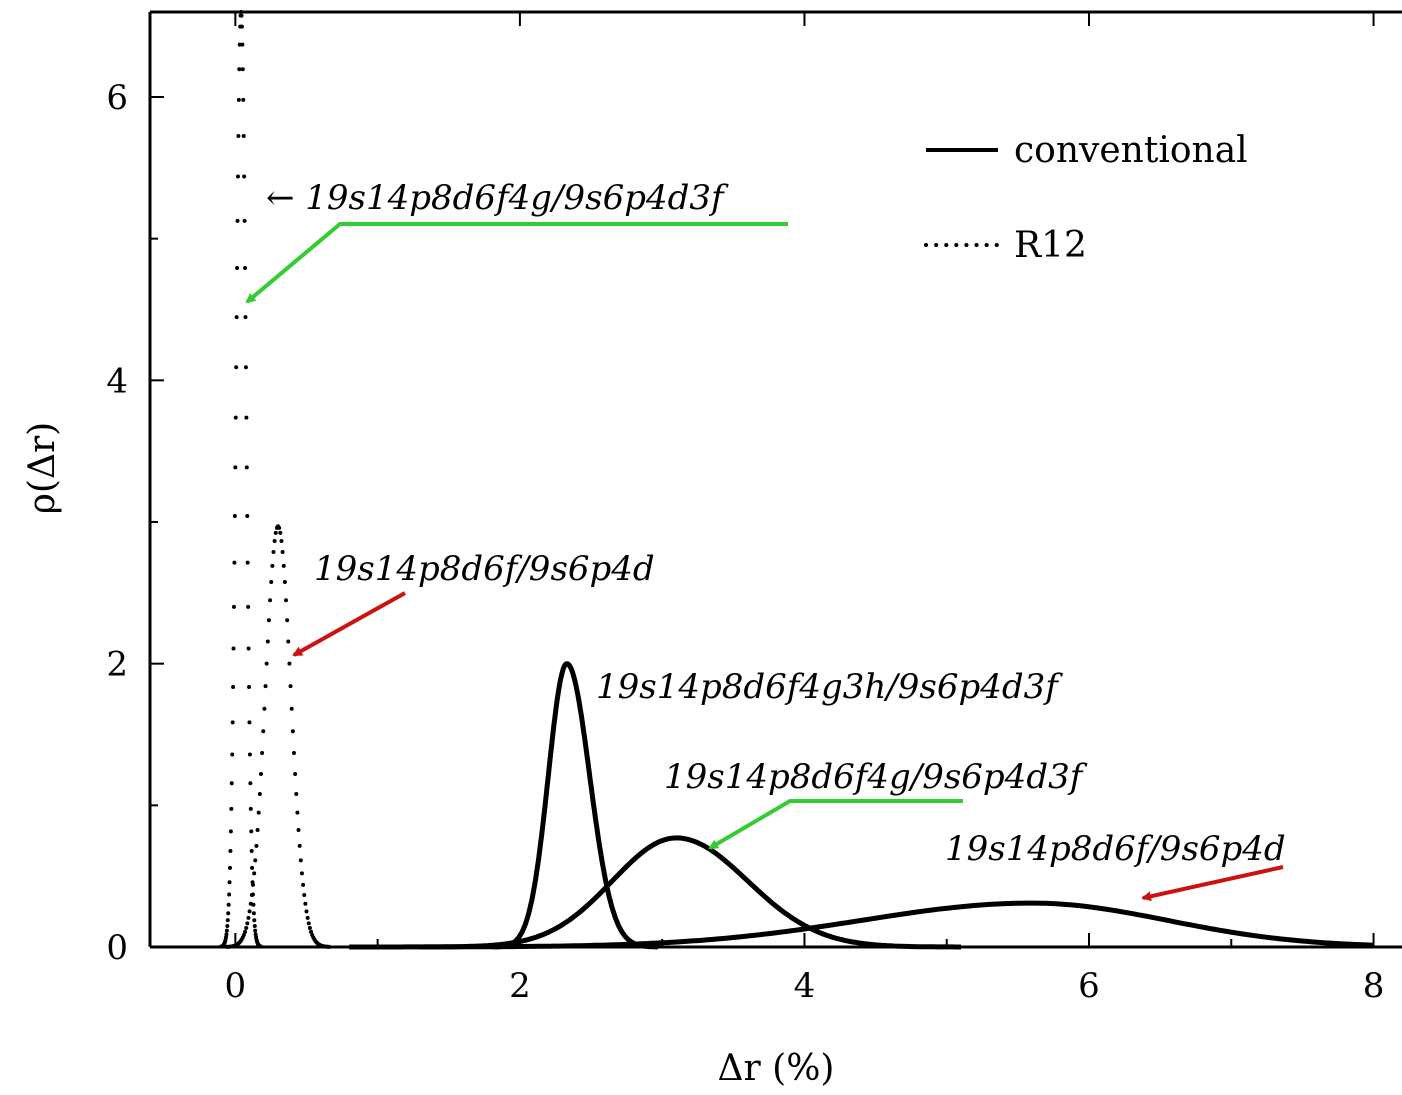  I want to click on y-axis: 0 2 4 6, so click(135, 523).